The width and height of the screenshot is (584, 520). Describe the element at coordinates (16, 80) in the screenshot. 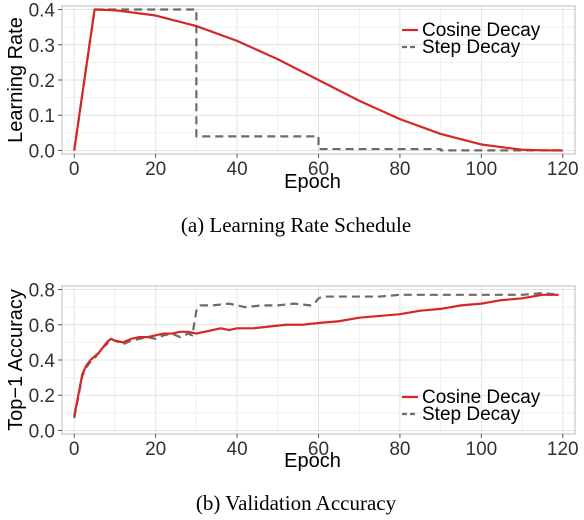

I see `y-axis-title: Learning Rate` at that location.